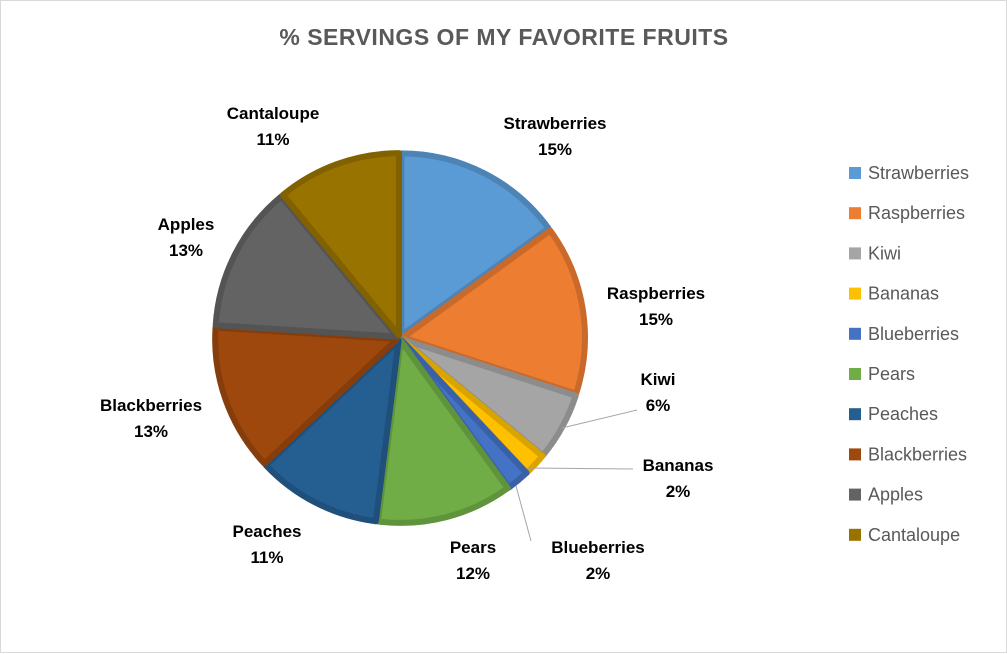 The width and height of the screenshot is (1007, 654). Describe the element at coordinates (678, 491) in the screenshot. I see `data-label-value-bananas: 2%` at that location.